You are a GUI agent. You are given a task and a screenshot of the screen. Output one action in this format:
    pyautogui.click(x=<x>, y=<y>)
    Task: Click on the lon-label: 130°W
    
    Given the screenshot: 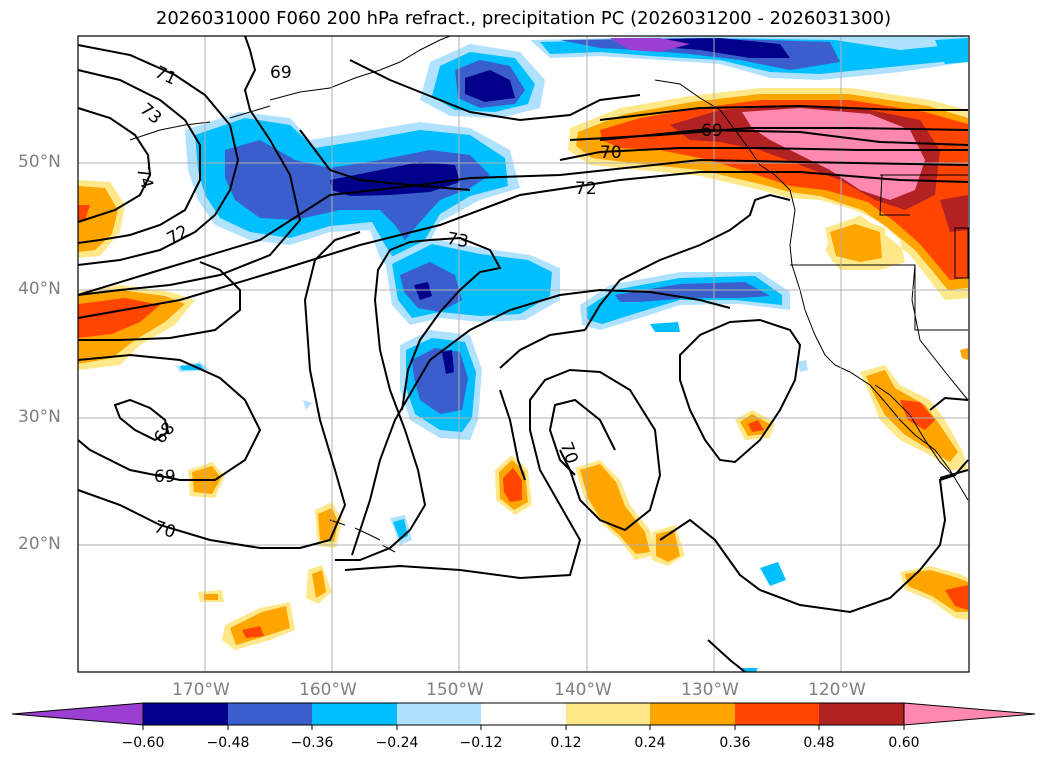 What is the action you would take?
    pyautogui.click(x=710, y=690)
    